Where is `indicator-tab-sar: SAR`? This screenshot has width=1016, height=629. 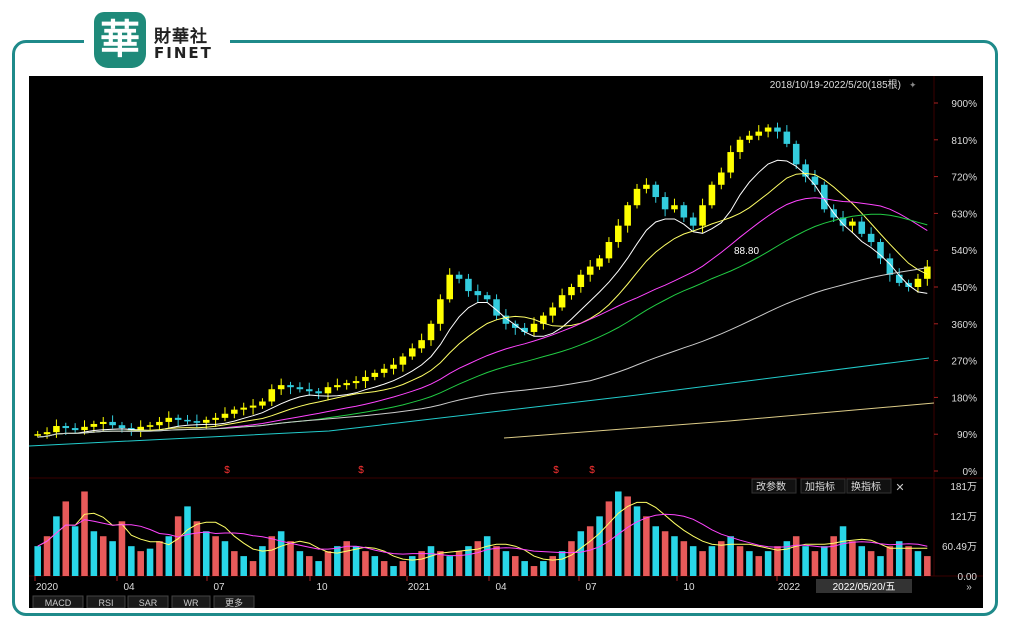
indicator-tab-sar: SAR is located at coordinates (148, 603).